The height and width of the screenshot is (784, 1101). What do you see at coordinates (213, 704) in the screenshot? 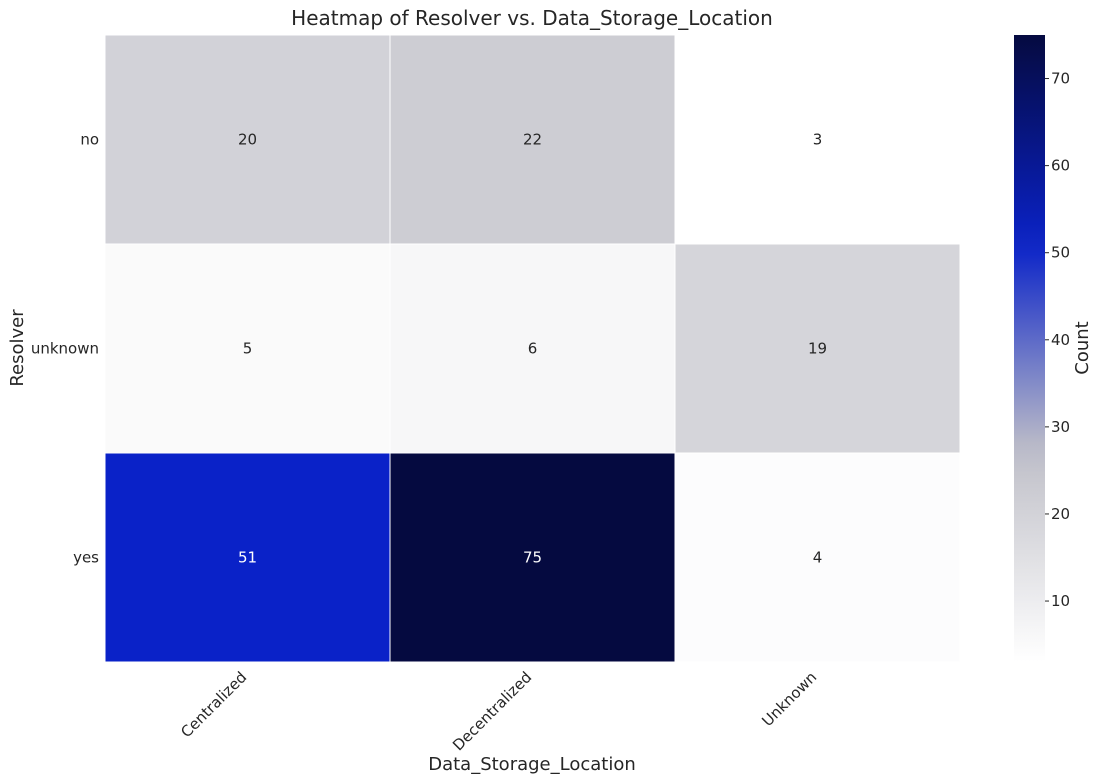
I see `x-tick-label: Centralized` at bounding box center [213, 704].